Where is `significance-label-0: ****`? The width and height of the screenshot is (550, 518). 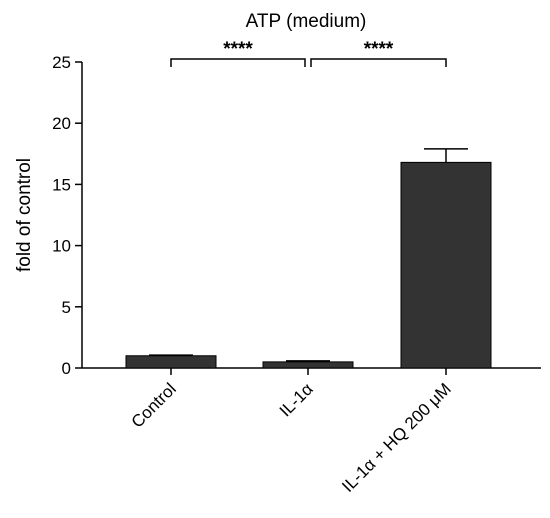 significance-label-0: **** is located at coordinates (238, 49).